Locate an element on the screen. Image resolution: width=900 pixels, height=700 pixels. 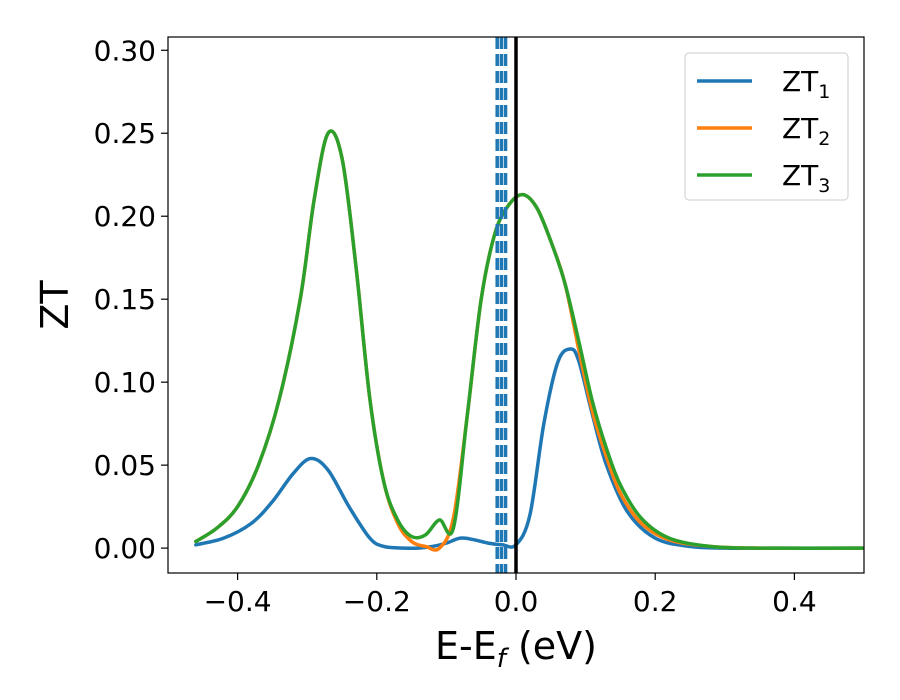
legend-label-zt1: ZT1 is located at coordinates (806, 84).